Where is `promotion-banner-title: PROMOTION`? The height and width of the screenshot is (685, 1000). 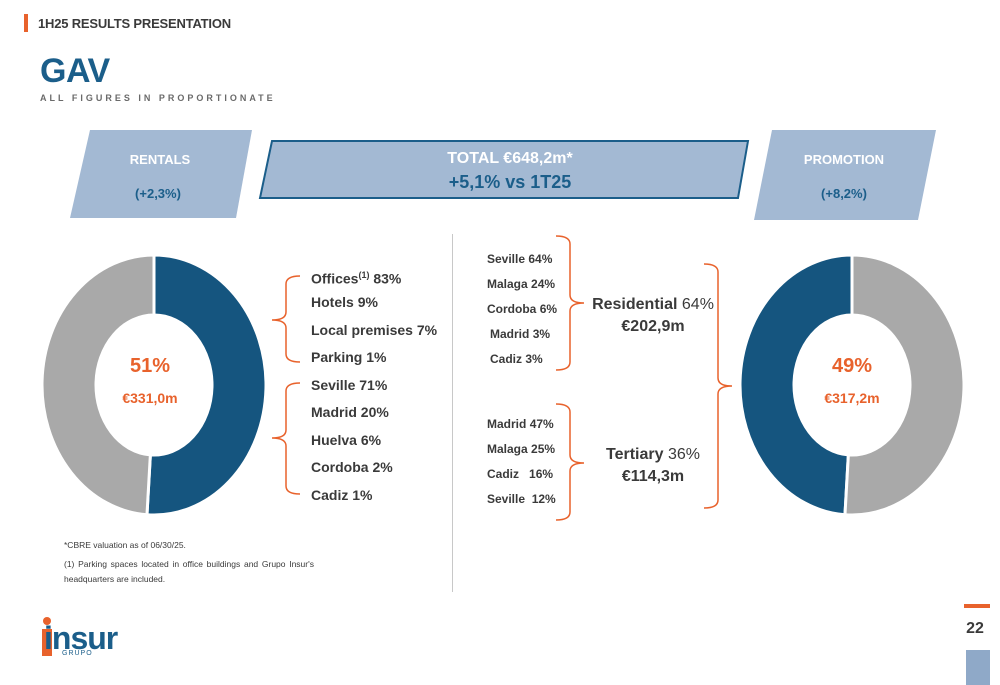 promotion-banner-title: PROMOTION is located at coordinates (844, 159).